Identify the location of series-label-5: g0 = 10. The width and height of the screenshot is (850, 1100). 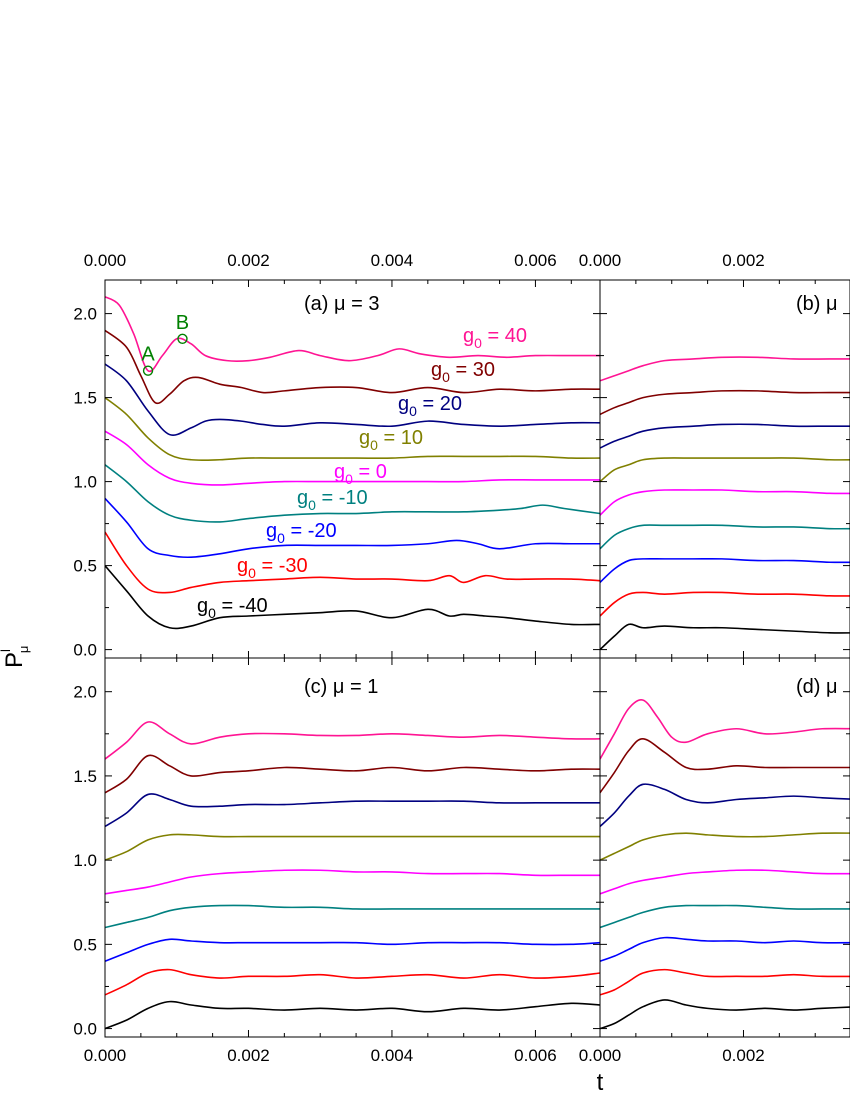
(391, 440).